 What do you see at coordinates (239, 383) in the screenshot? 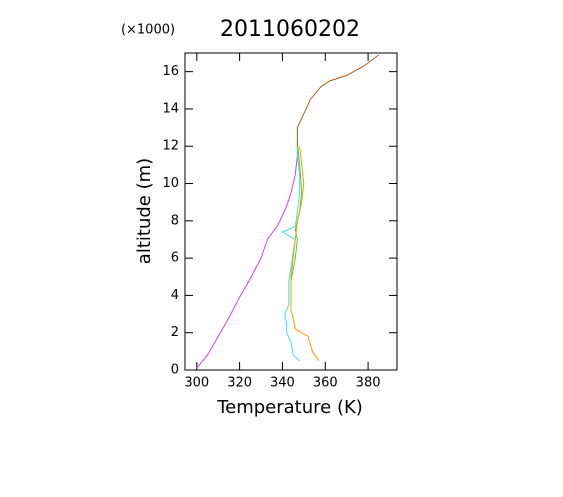
I see `x-tick-label: 320` at bounding box center [239, 383].